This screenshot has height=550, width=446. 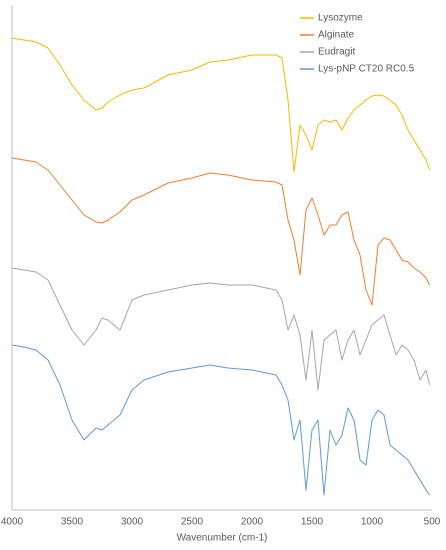 What do you see at coordinates (372, 522) in the screenshot?
I see `x-tick-label: 1000` at bounding box center [372, 522].